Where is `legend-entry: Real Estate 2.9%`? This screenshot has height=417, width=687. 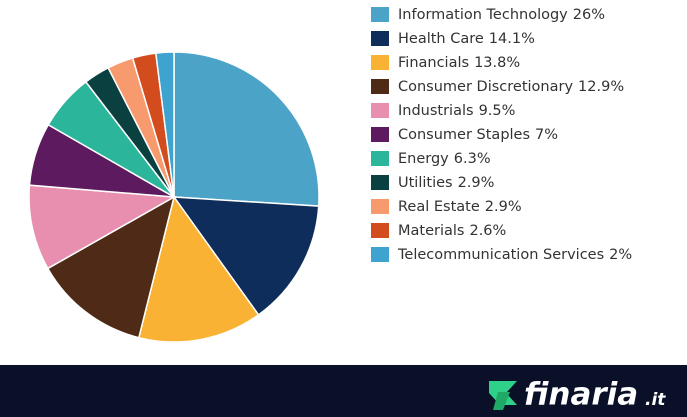
legend-entry: Real Estate 2.9% is located at coordinates (460, 207).